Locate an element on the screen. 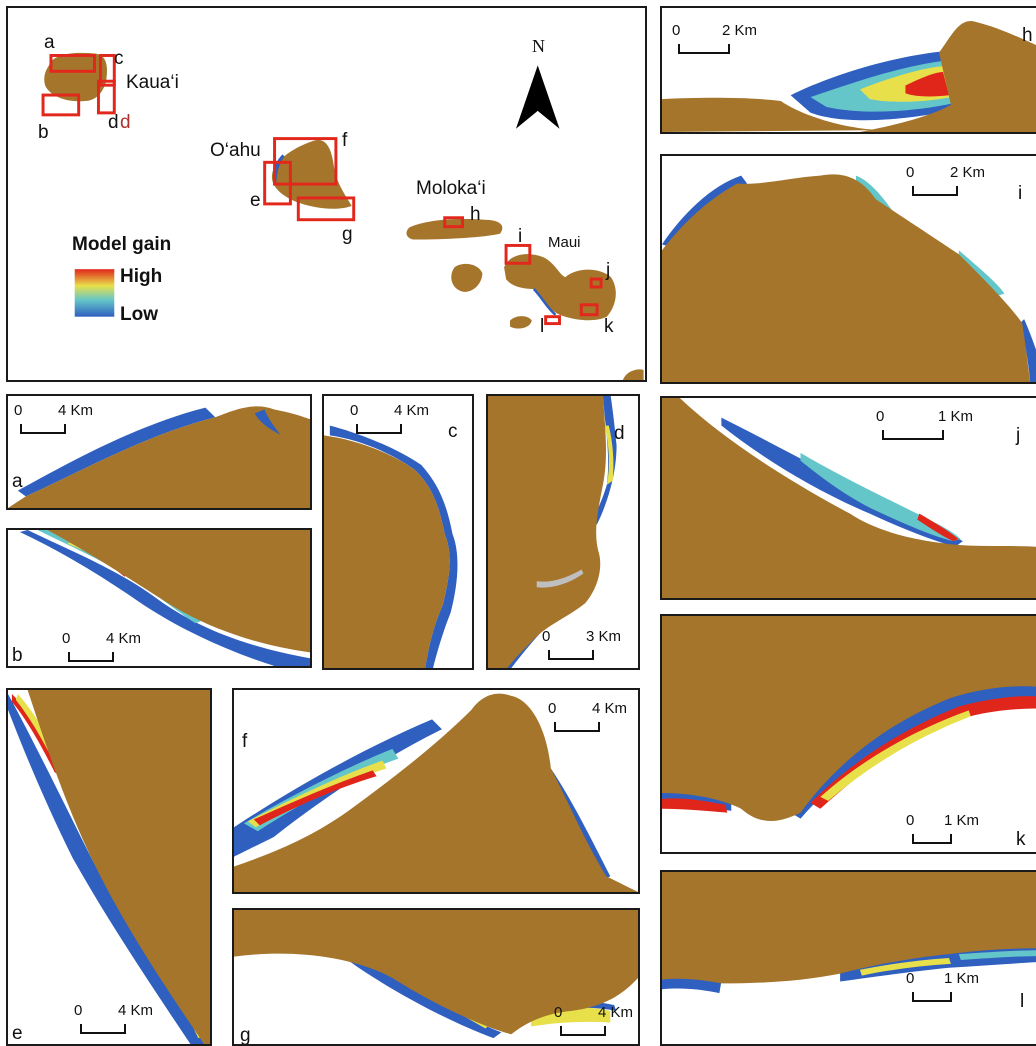 This screenshot has width=1036, height=1046. molokai-island is located at coordinates (454, 229).